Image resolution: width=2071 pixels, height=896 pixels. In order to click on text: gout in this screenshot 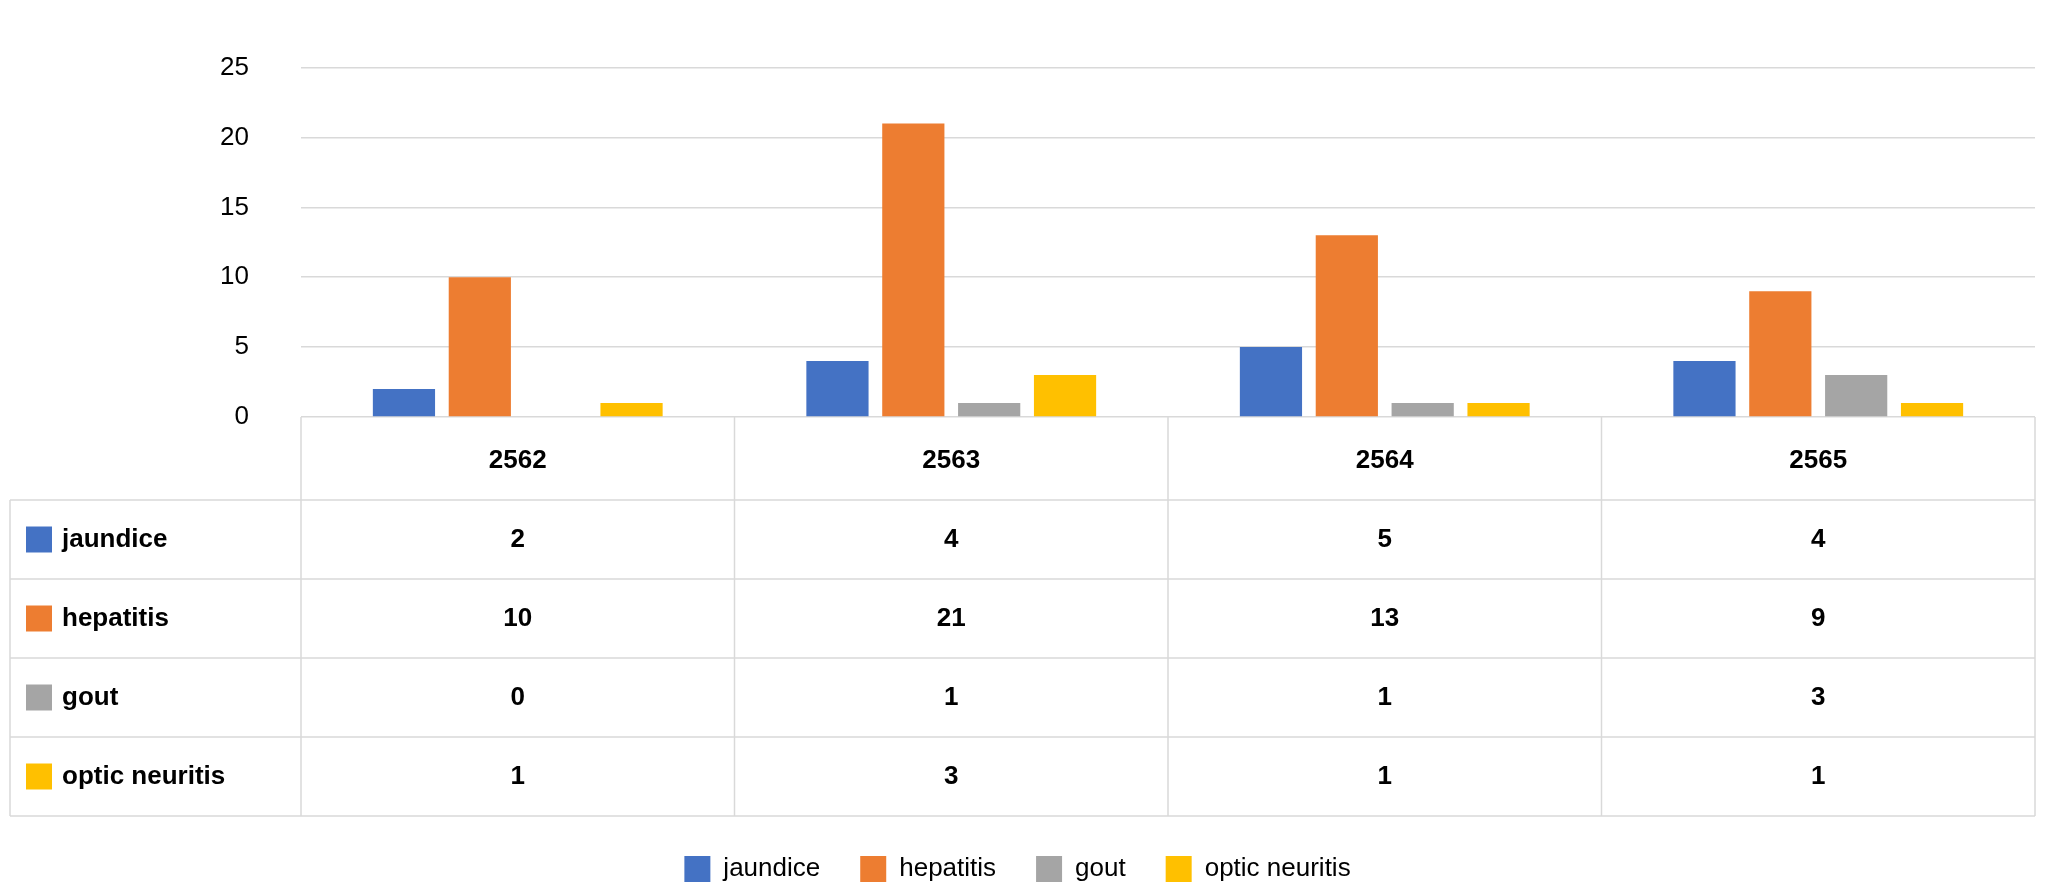, I will do `click(90, 695)`.